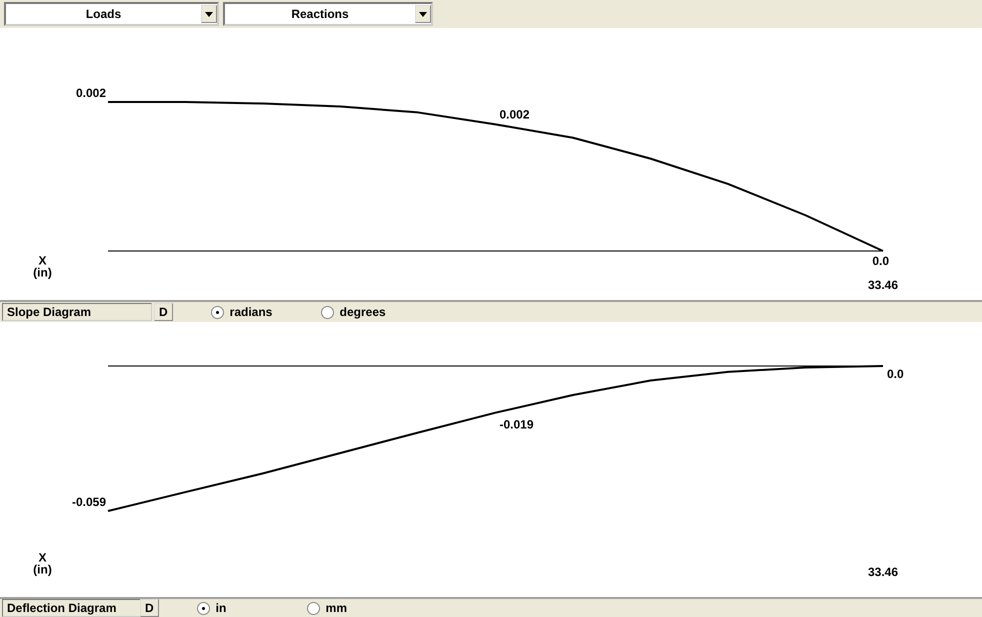 The image size is (982, 617). What do you see at coordinates (89, 502) in the screenshot?
I see `data-label: -0.059` at bounding box center [89, 502].